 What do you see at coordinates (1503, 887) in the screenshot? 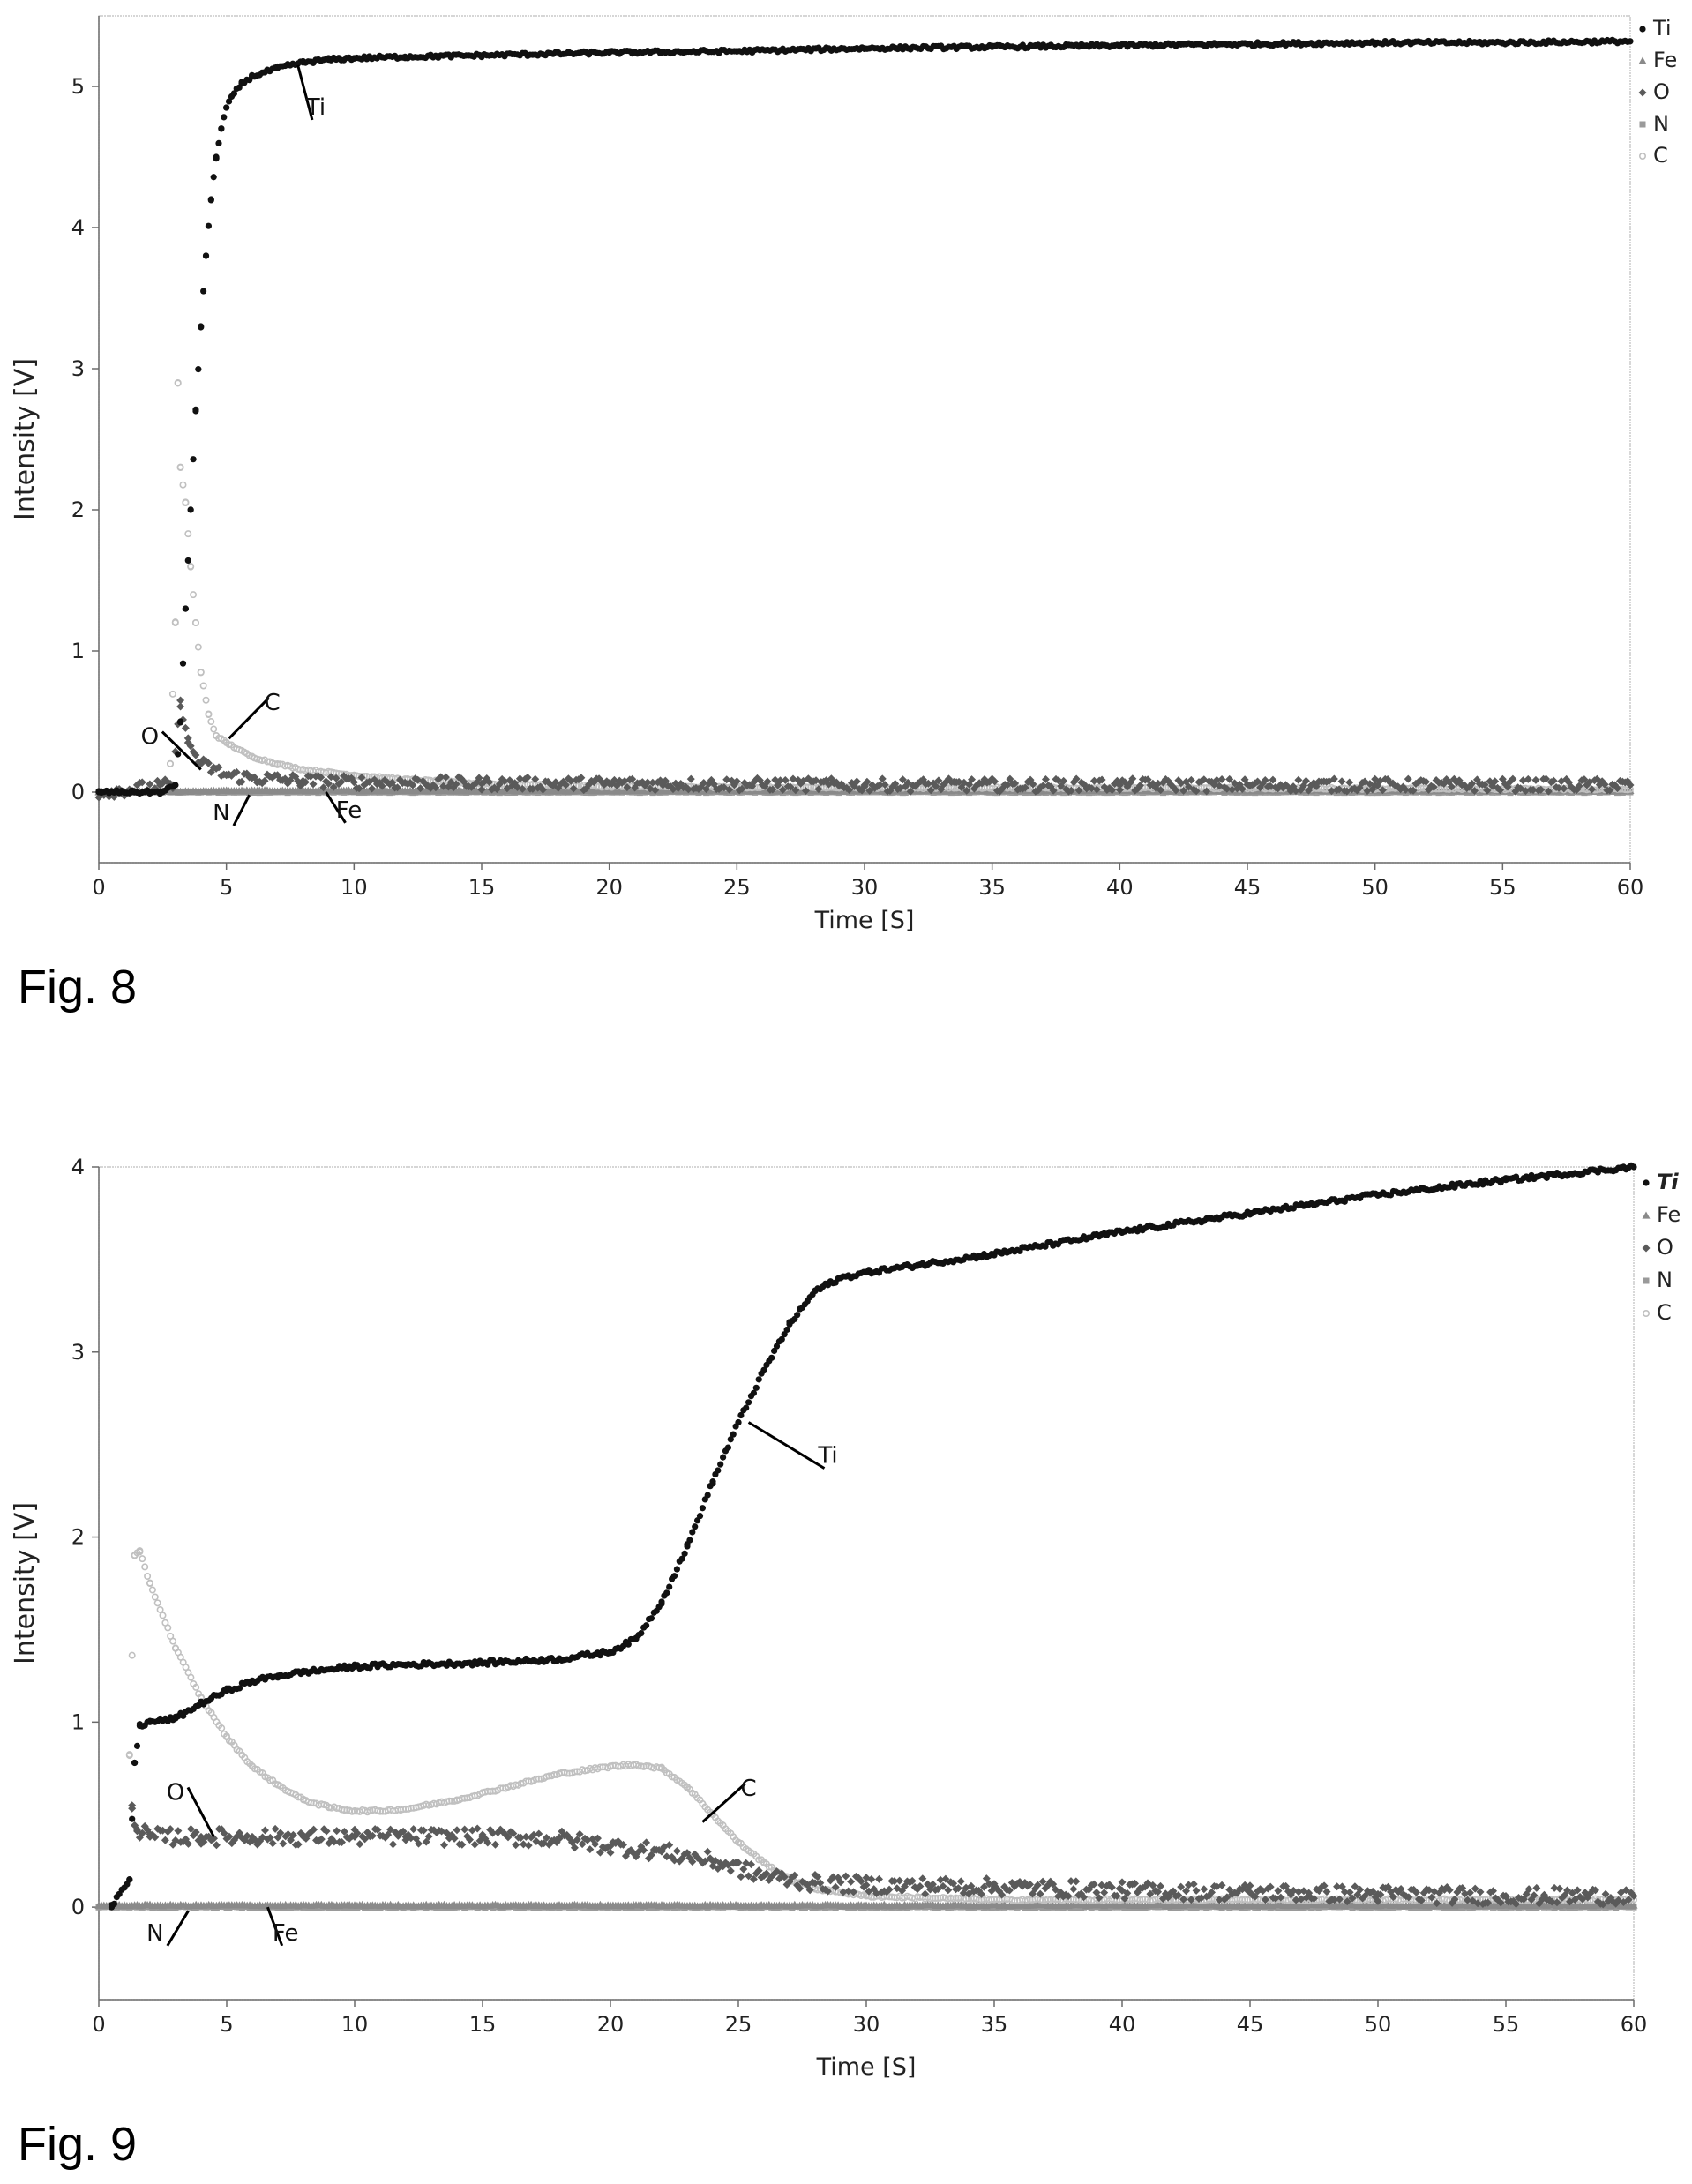
I see `x-tick-label: 55` at bounding box center [1503, 887].